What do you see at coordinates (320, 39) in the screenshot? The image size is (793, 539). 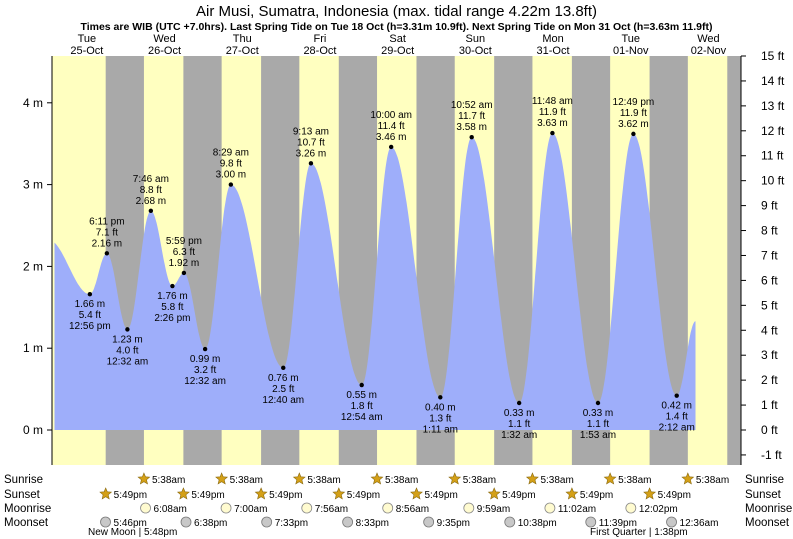 I see `day-of-week-label: Fri` at bounding box center [320, 39].